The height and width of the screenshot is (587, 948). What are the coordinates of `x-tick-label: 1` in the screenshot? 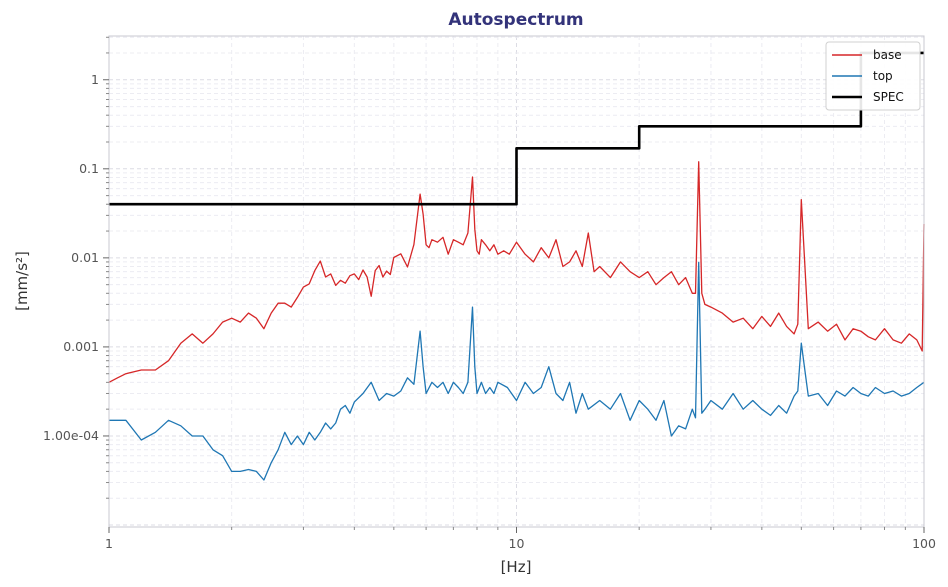 It's located at (109, 543).